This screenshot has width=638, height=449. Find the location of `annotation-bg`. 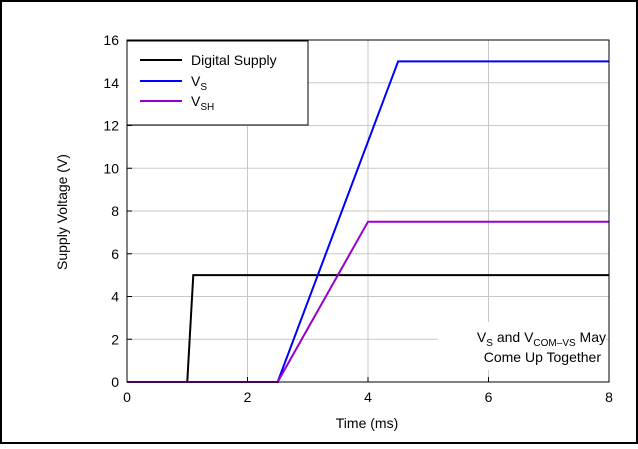

annotation-bg is located at coordinates (522, 346).